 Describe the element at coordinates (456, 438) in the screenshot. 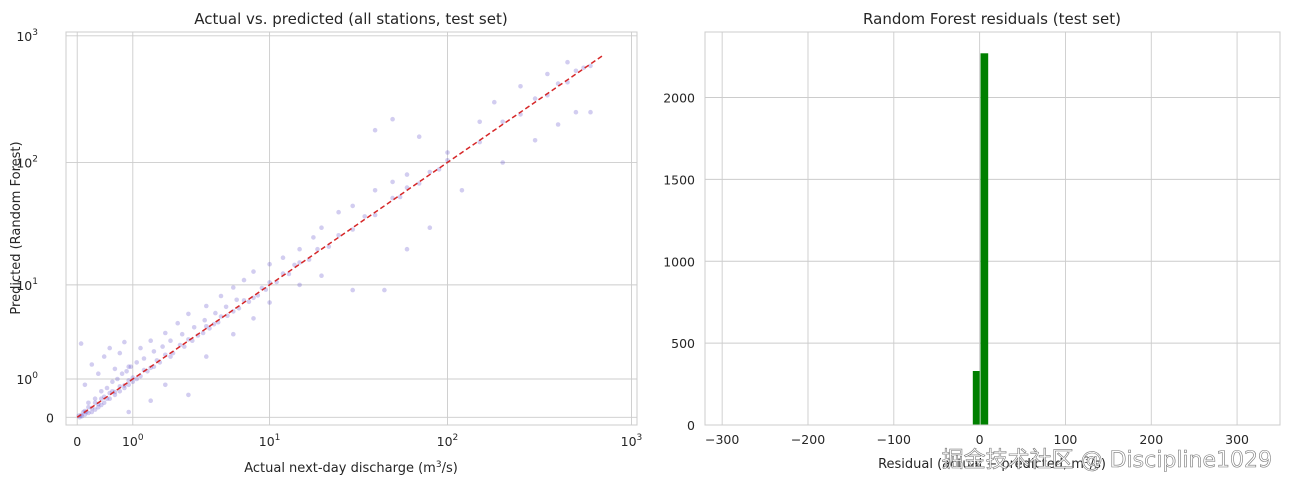

I see `tick-exponent: 2` at that location.